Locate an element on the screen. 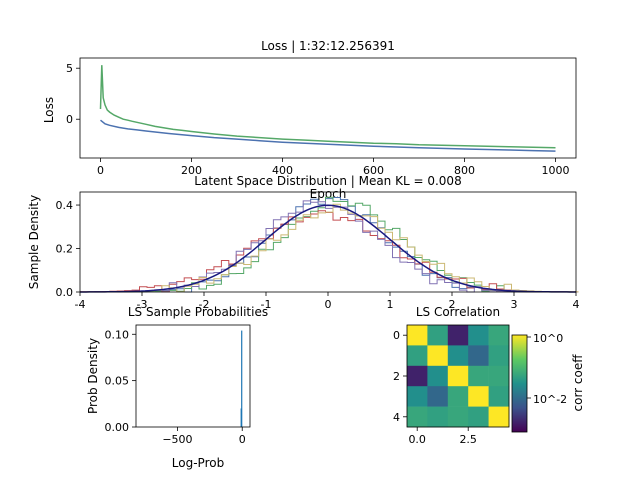  probs-xtick-label: −500 is located at coordinates (177, 439).